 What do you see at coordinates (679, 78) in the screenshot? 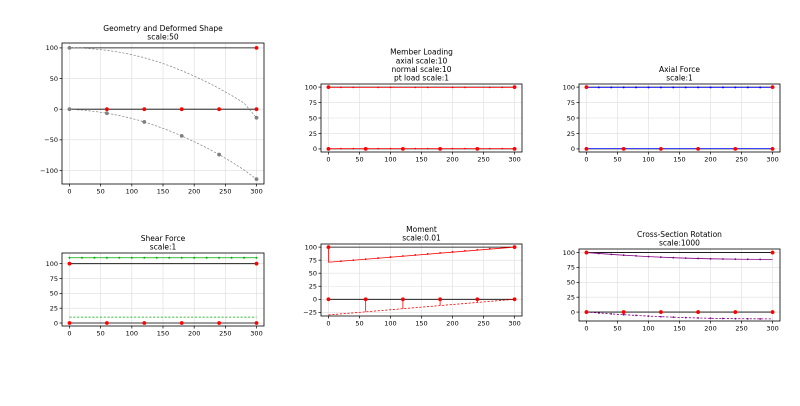
I see `chart-title-line: scale:1` at bounding box center [679, 78].